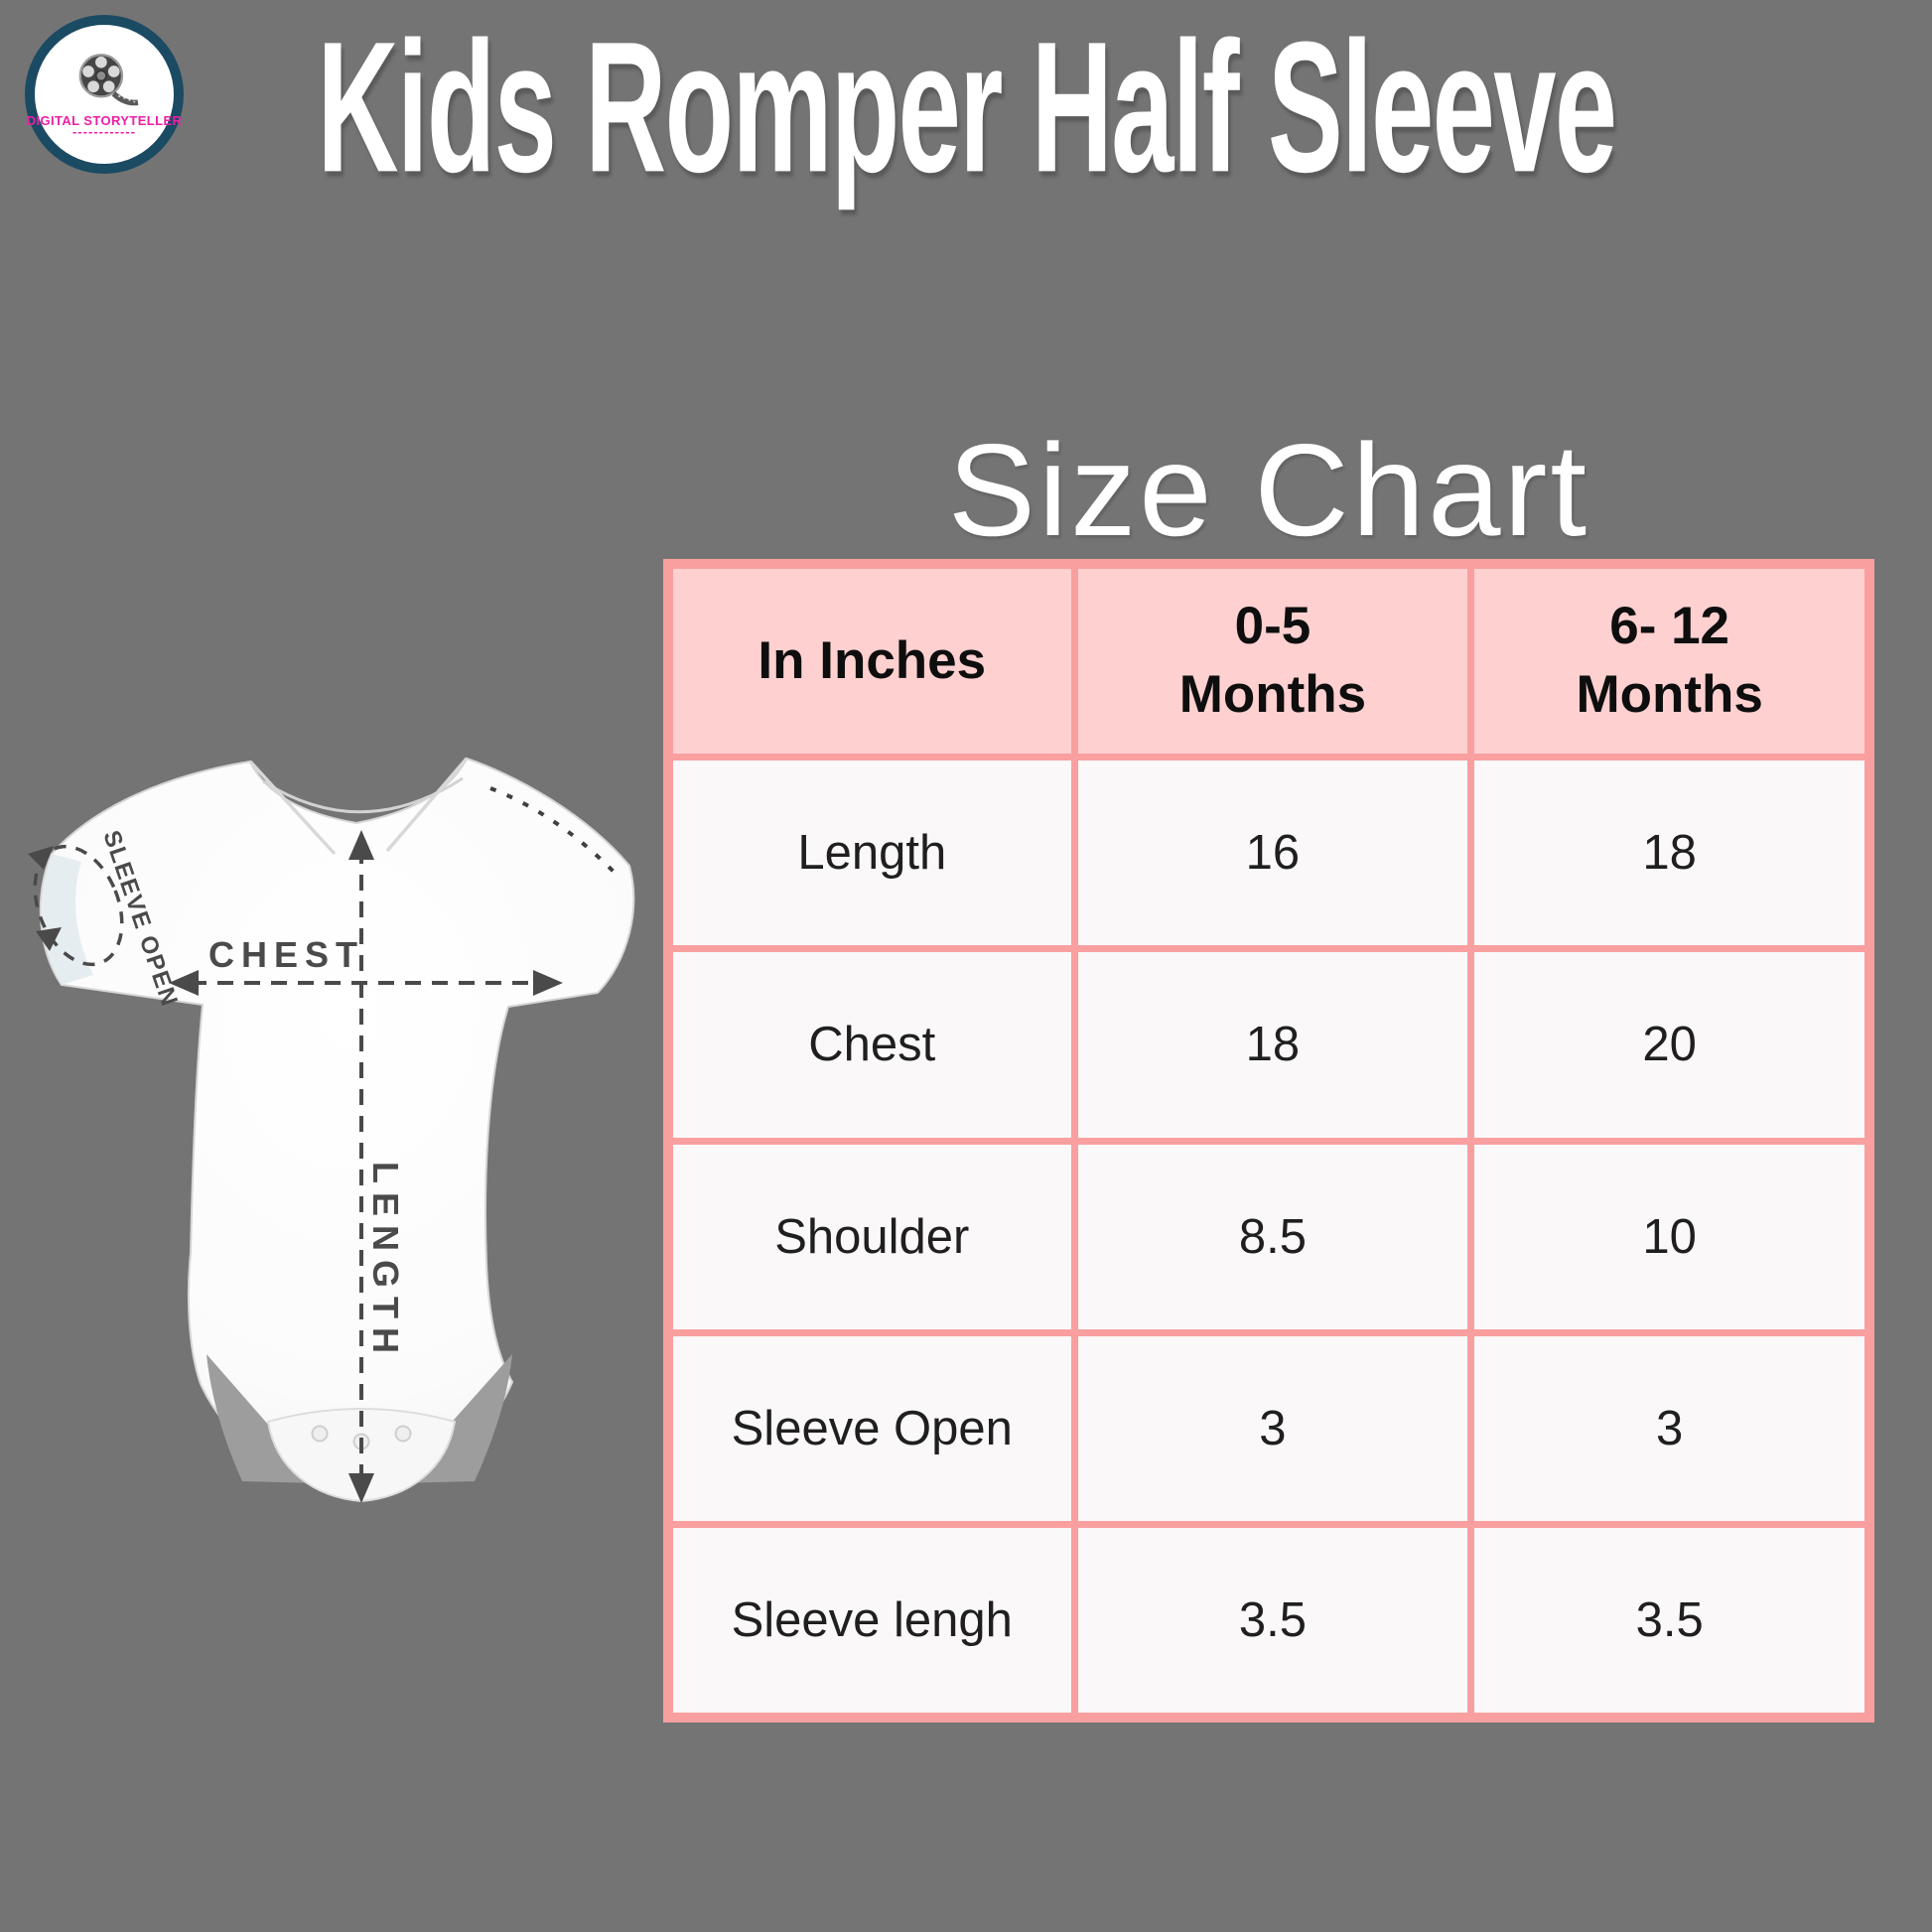 The width and height of the screenshot is (1932, 1932). What do you see at coordinates (1273, 1045) in the screenshot?
I see `cell-chest-0-5: 18` at bounding box center [1273, 1045].